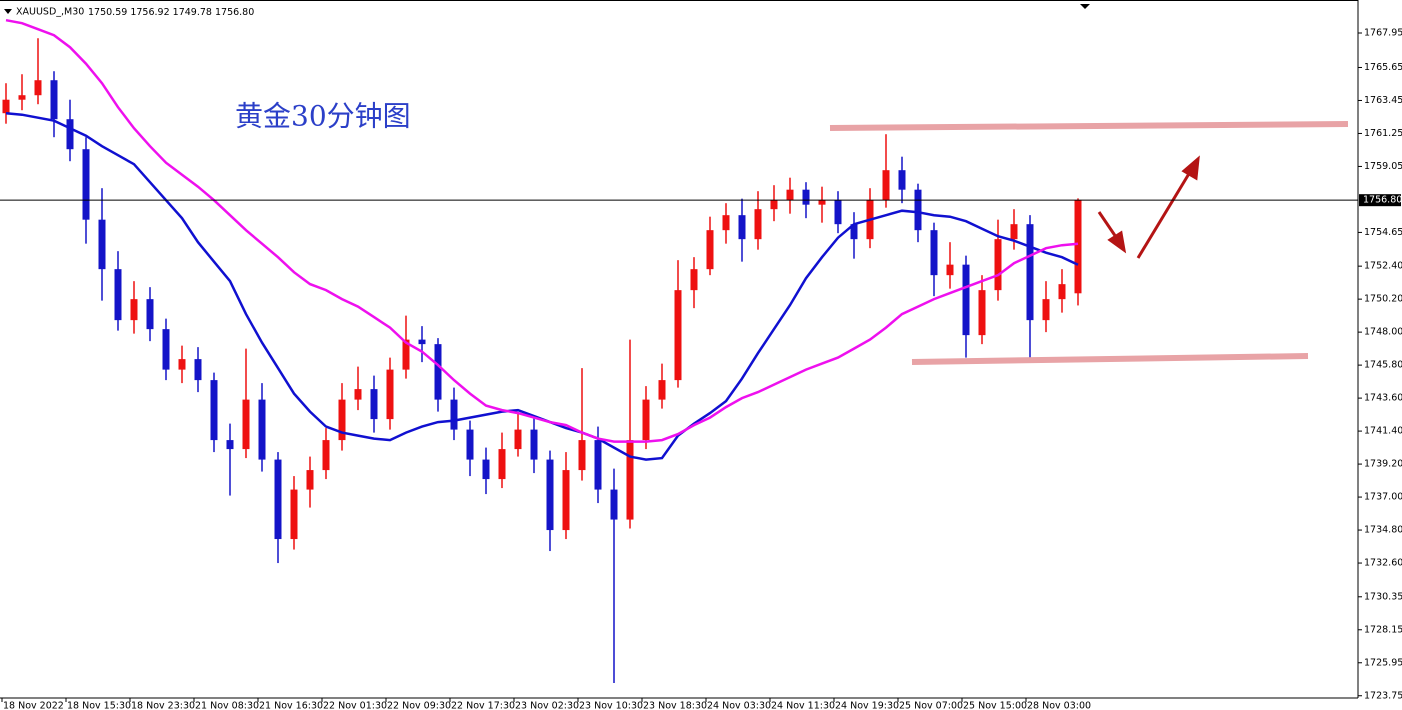 Image resolution: width=1402 pixels, height=710 pixels. Describe the element at coordinates (227, 705) in the screenshot. I see `x-tick-label: 21 Nov 08:30` at that location.